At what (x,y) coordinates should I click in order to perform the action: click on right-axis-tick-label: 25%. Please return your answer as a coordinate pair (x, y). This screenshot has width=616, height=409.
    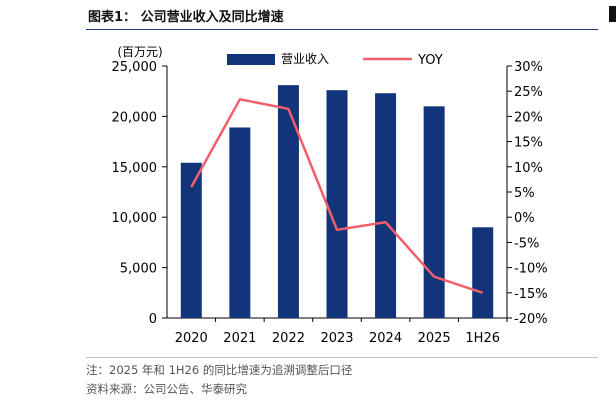
    Looking at the image, I should click on (528, 92).